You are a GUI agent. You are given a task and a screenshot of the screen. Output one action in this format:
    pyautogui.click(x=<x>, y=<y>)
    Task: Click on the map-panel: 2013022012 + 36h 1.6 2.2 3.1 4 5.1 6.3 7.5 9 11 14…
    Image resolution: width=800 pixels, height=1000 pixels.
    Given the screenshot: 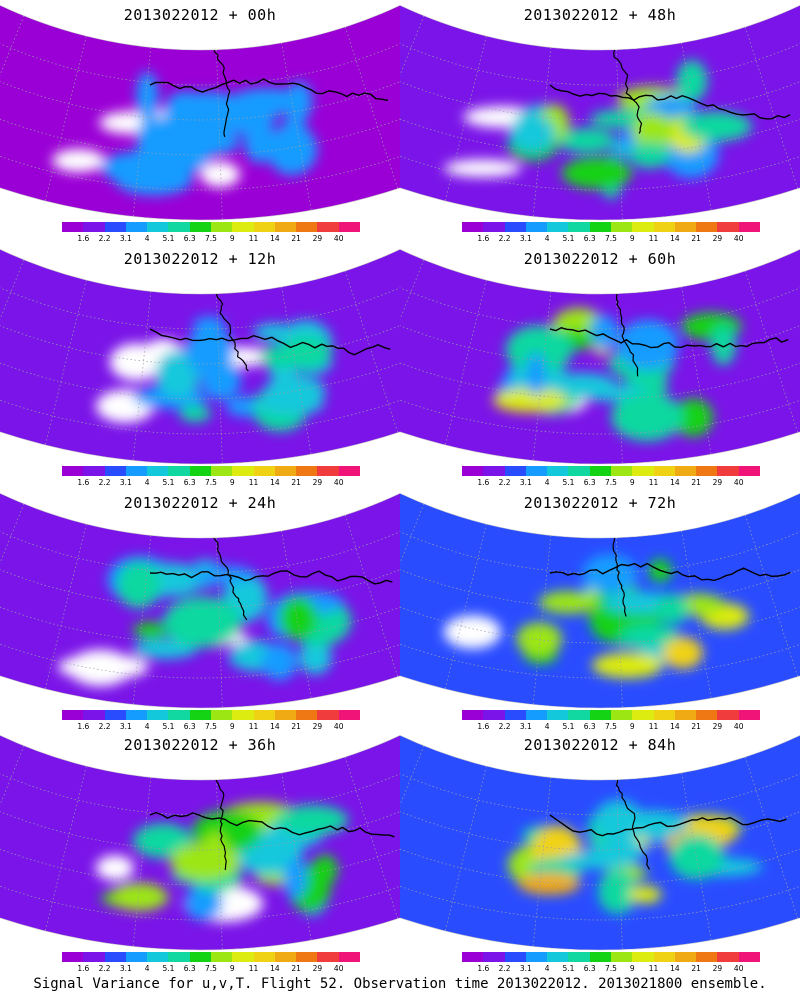 What is the action you would take?
    pyautogui.click(x=200, y=851)
    